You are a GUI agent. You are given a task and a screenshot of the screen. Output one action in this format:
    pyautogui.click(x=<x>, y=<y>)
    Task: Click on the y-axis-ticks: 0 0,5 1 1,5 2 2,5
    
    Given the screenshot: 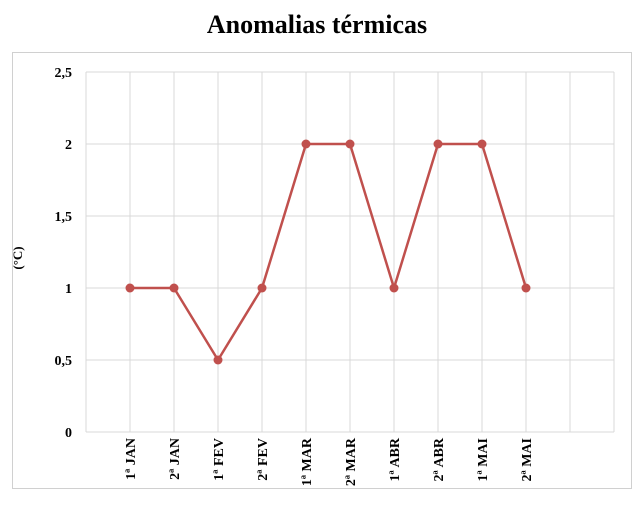 What is the action you would take?
    pyautogui.click(x=64, y=253)
    